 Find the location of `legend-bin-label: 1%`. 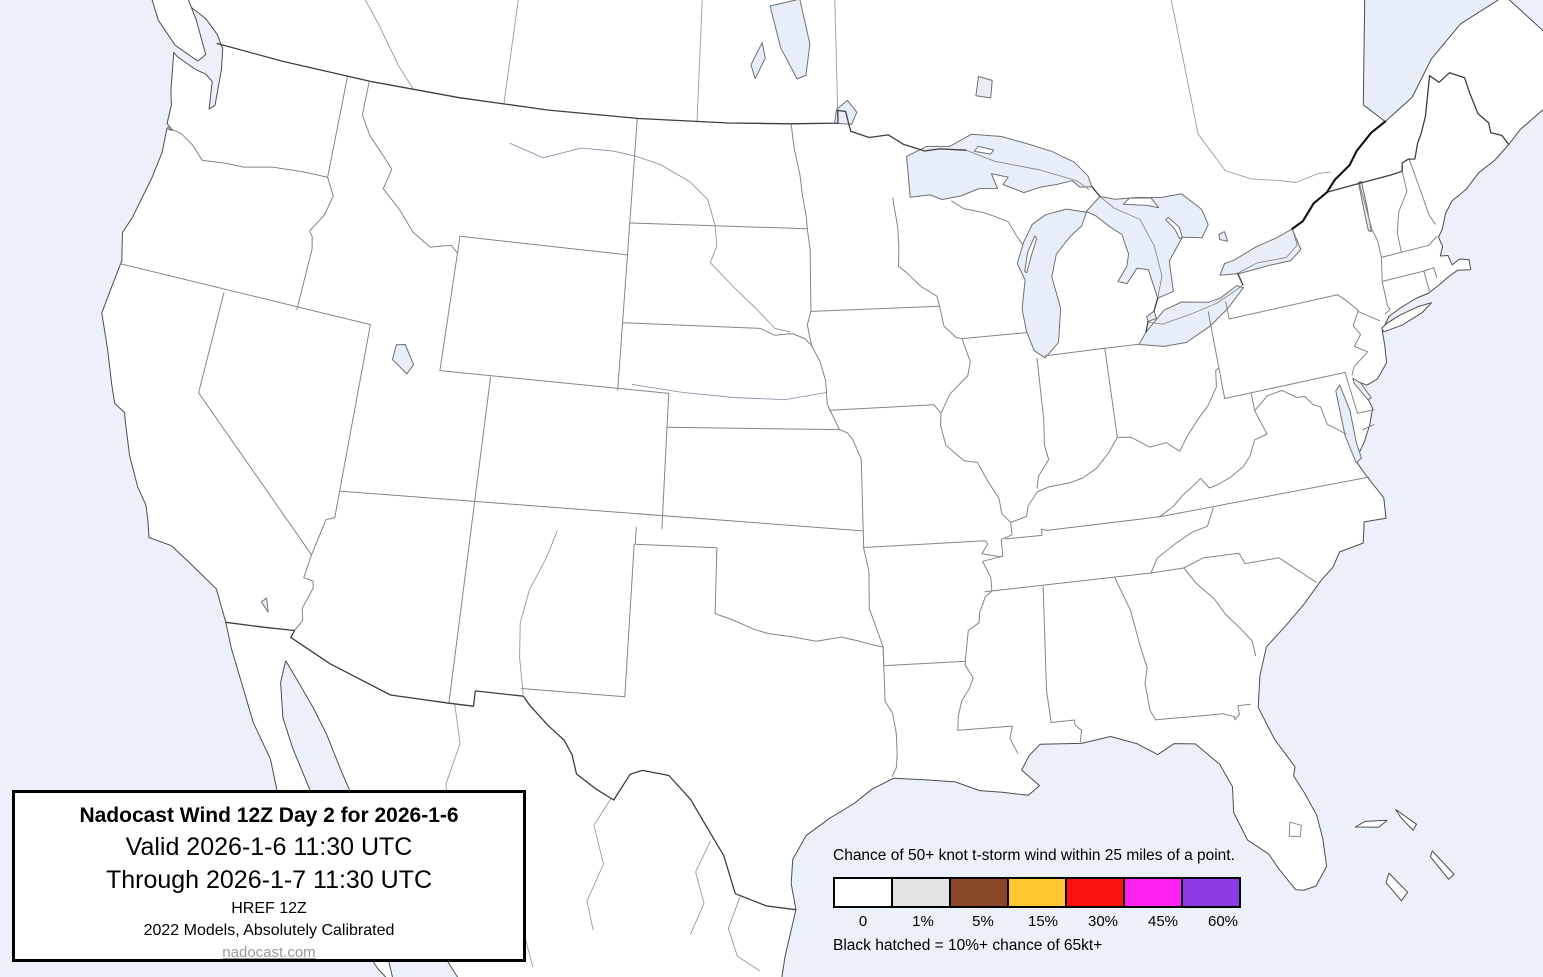

legend-bin-label: 1% is located at coordinates (923, 921).